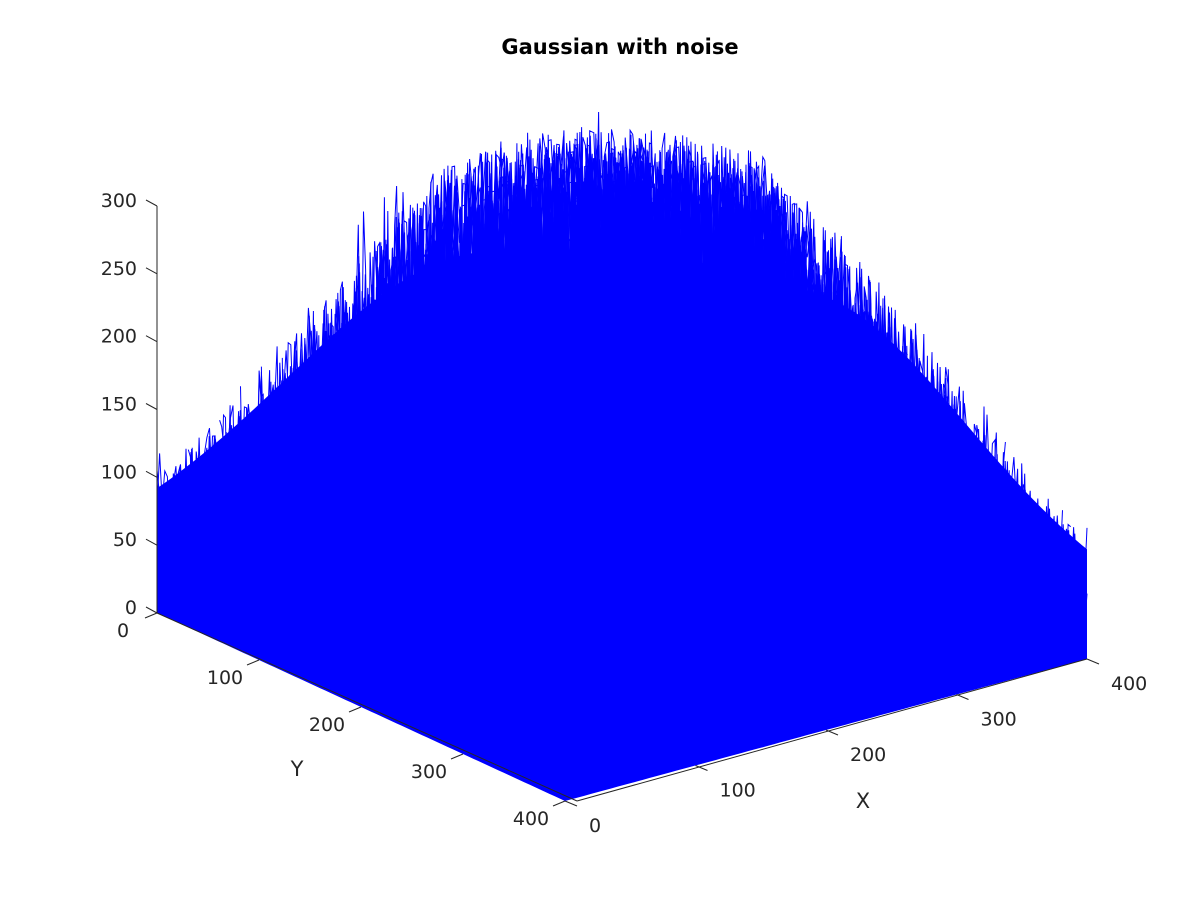  I want to click on x-tick-label: 200, so click(868, 755).